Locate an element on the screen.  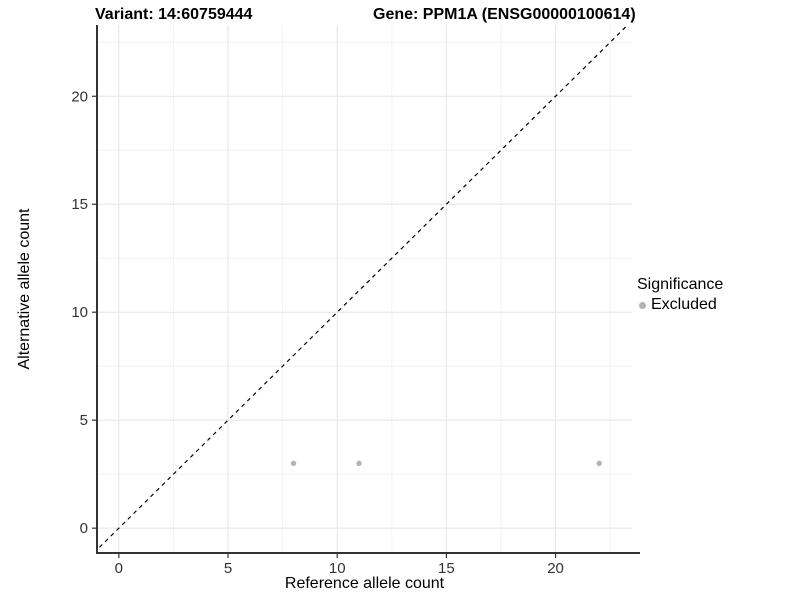
legend-entry-label: Excluded is located at coordinates (684, 304).